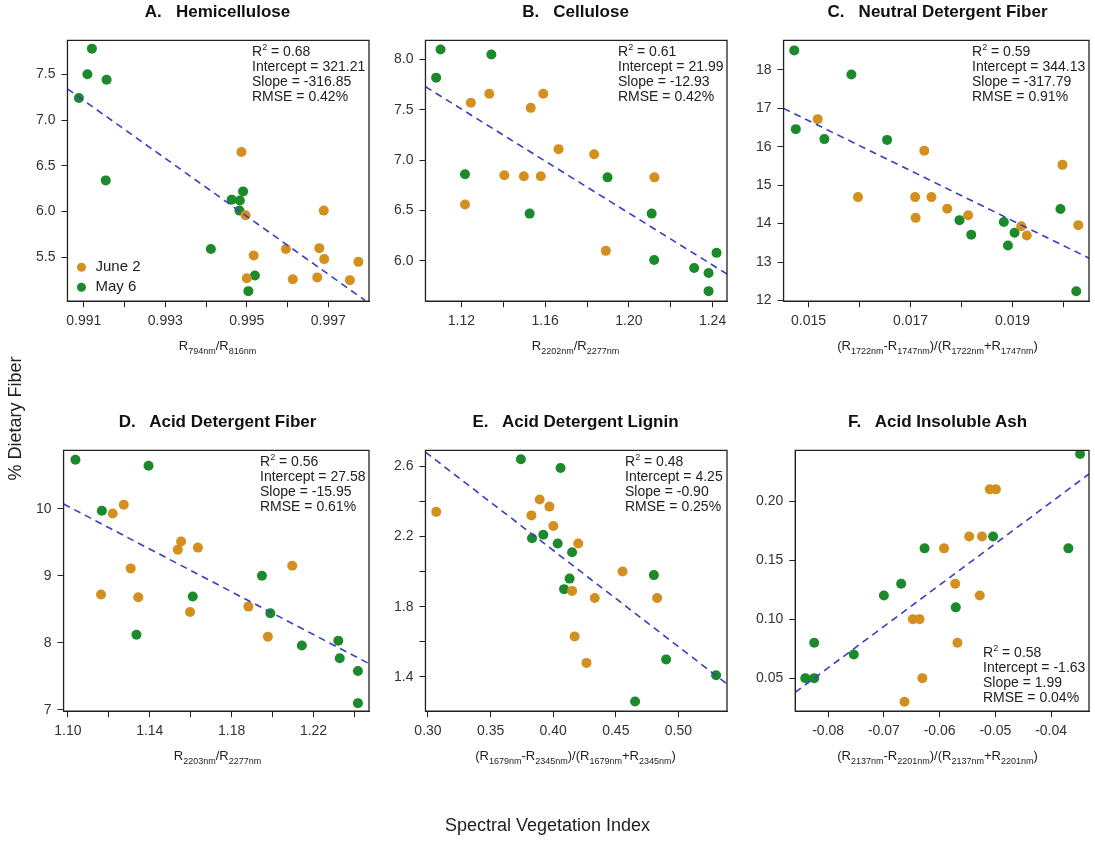 This screenshot has width=1095, height=852. I want to click on x-tick-label: 0.015, so click(809, 320).